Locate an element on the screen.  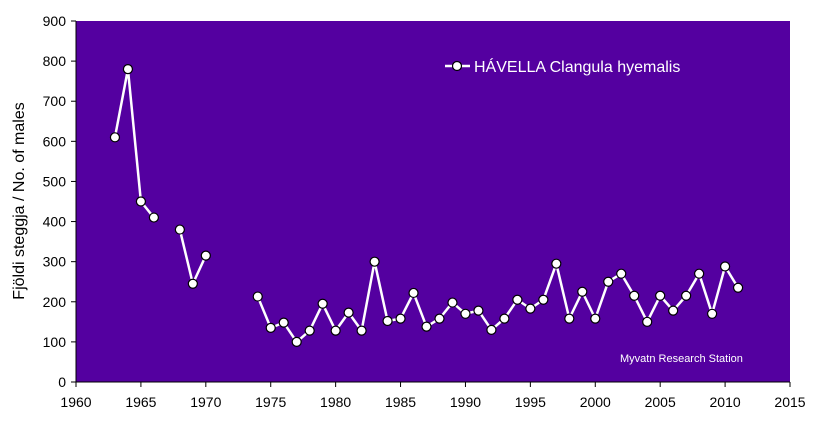
y-tick-label: 900 is located at coordinates (55, 21).